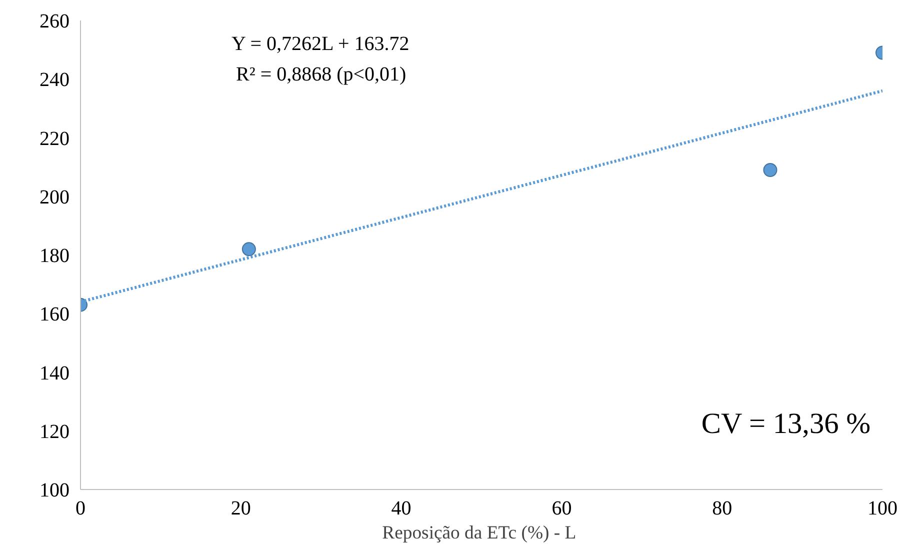  What do you see at coordinates (479, 533) in the screenshot?
I see `x-axis-title: Reposição da ETc (%) - L` at bounding box center [479, 533].